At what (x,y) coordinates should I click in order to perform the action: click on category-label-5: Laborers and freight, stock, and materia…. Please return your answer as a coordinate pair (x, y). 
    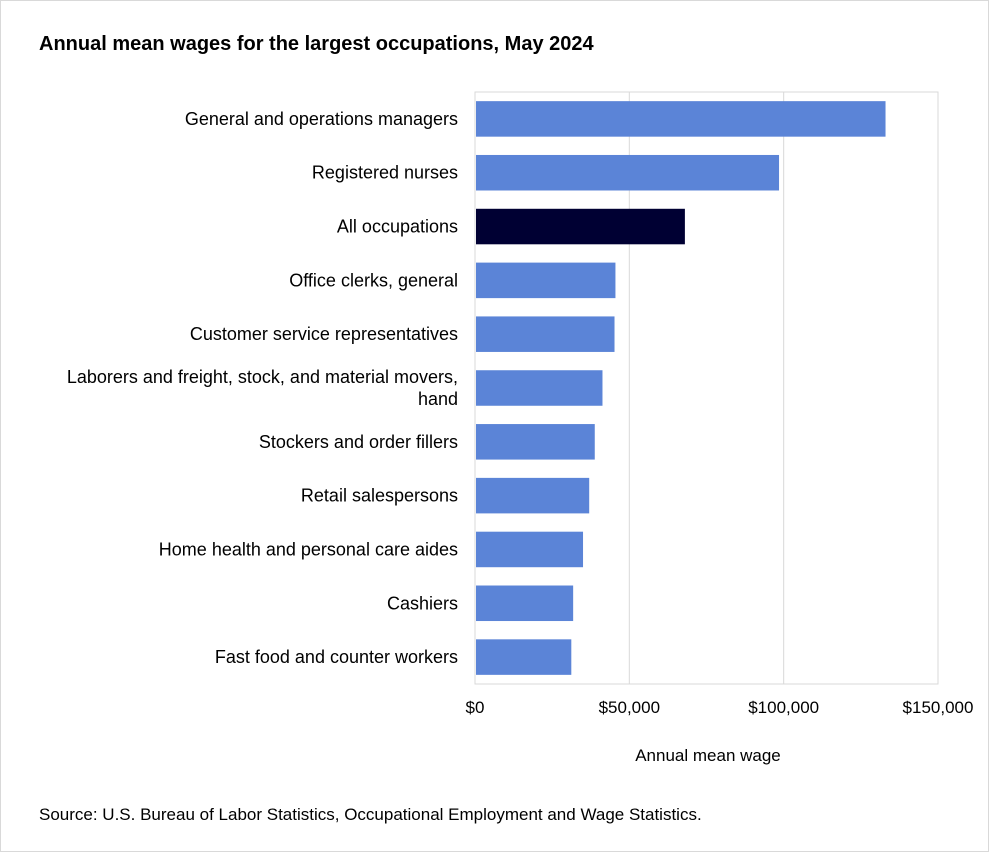
    Looking at the image, I should click on (262, 388).